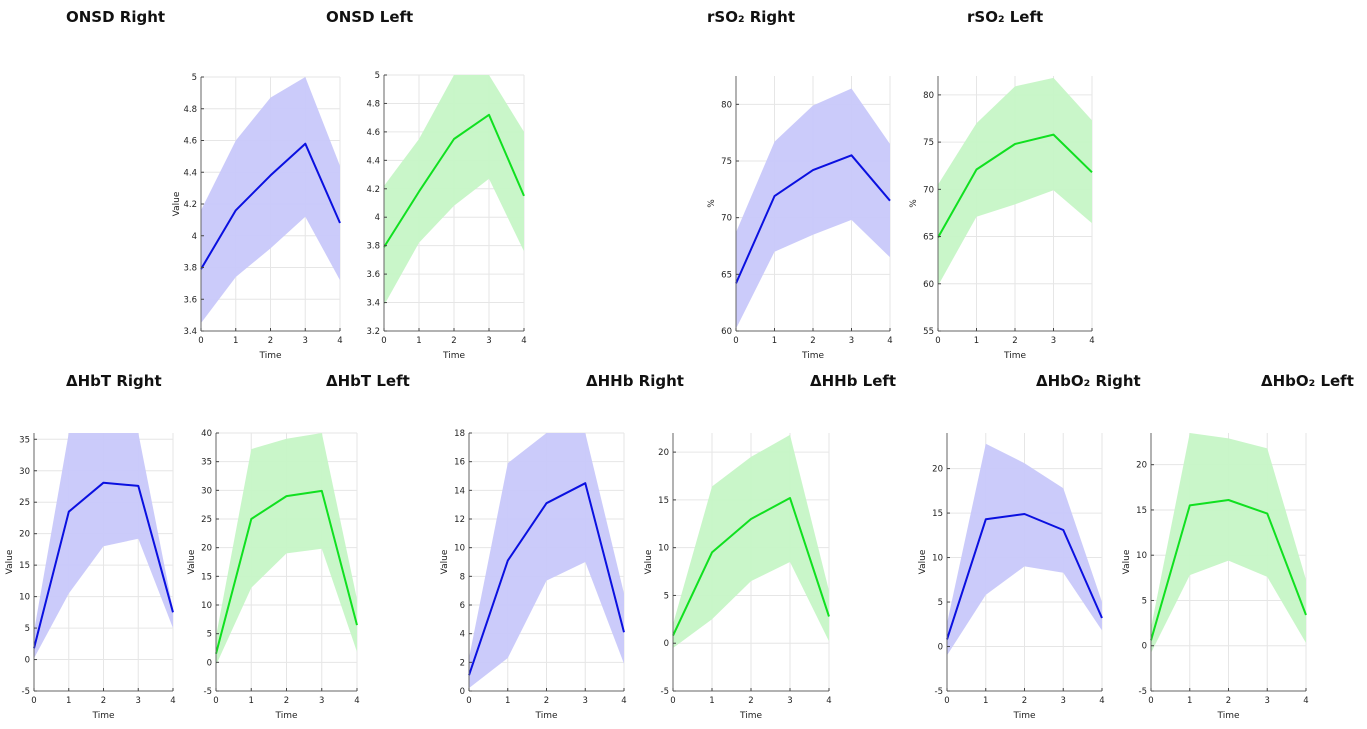  What do you see at coordinates (190, 173) in the screenshot?
I see `y-tick-label: 4.4` at bounding box center [190, 173].